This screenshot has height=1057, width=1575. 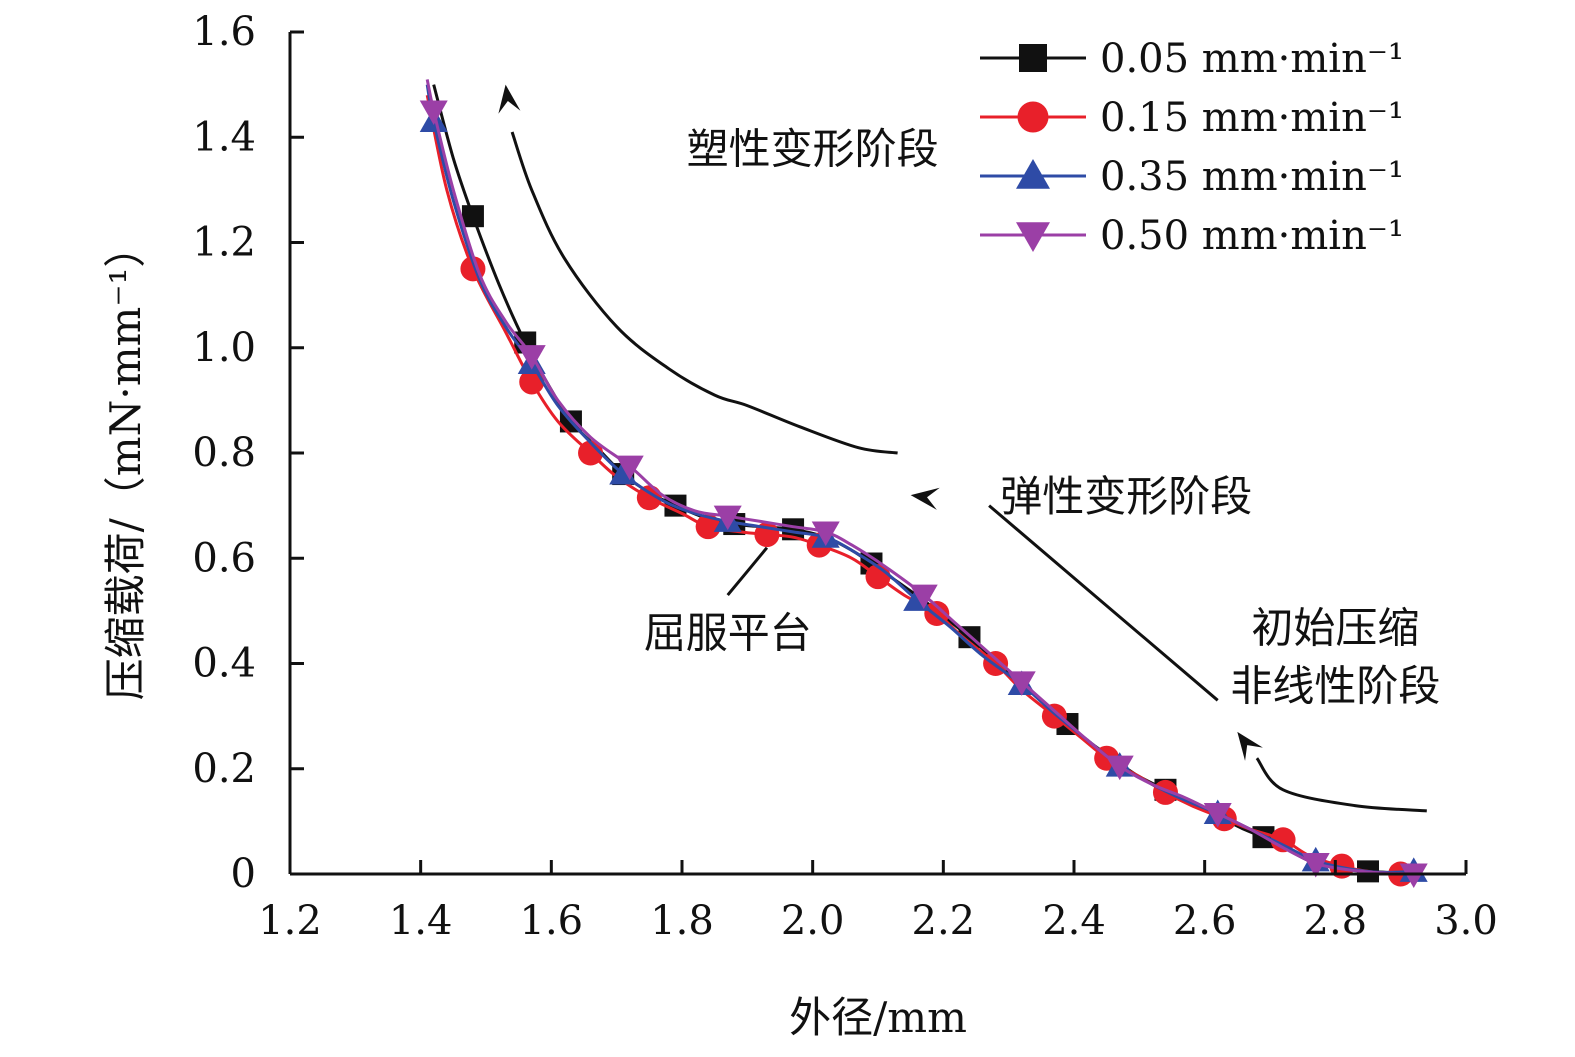 What do you see at coordinates (224, 32) in the screenshot?
I see `y-tick-label: 1.6` at bounding box center [224, 32].